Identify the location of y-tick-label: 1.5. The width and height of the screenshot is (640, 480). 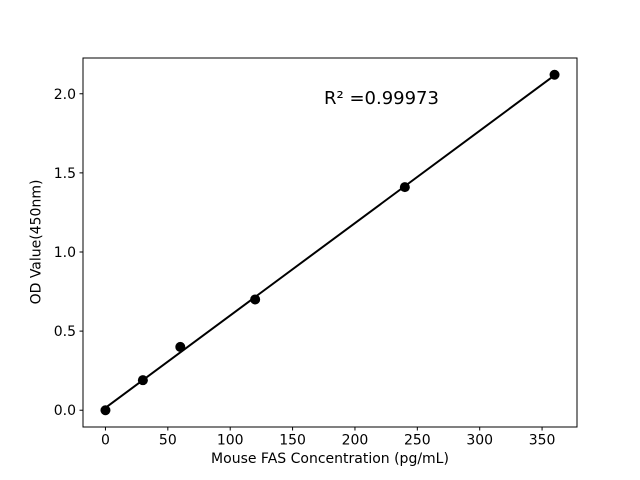
(65, 174).